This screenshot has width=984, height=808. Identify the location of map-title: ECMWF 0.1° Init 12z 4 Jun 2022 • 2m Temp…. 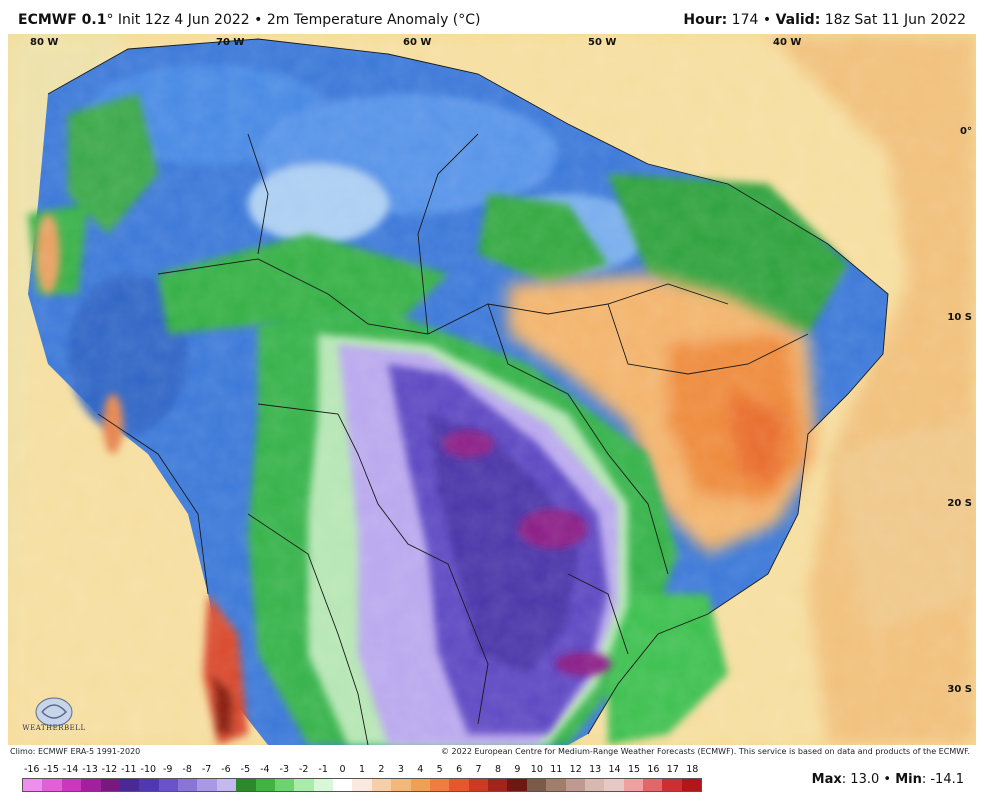
(249, 20).